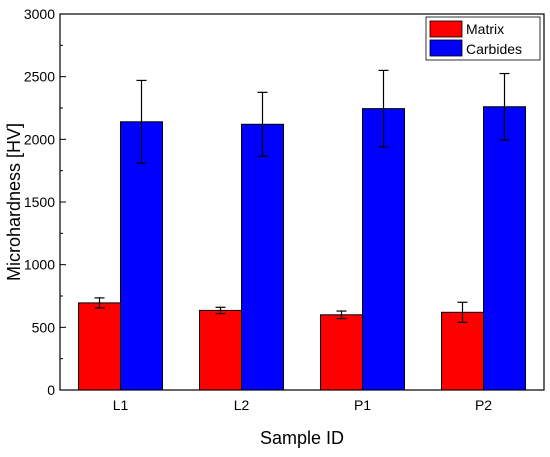 Image resolution: width=550 pixels, height=457 pixels. What do you see at coordinates (485, 29) in the screenshot?
I see `legend-label-matrix: Matrix` at bounding box center [485, 29].